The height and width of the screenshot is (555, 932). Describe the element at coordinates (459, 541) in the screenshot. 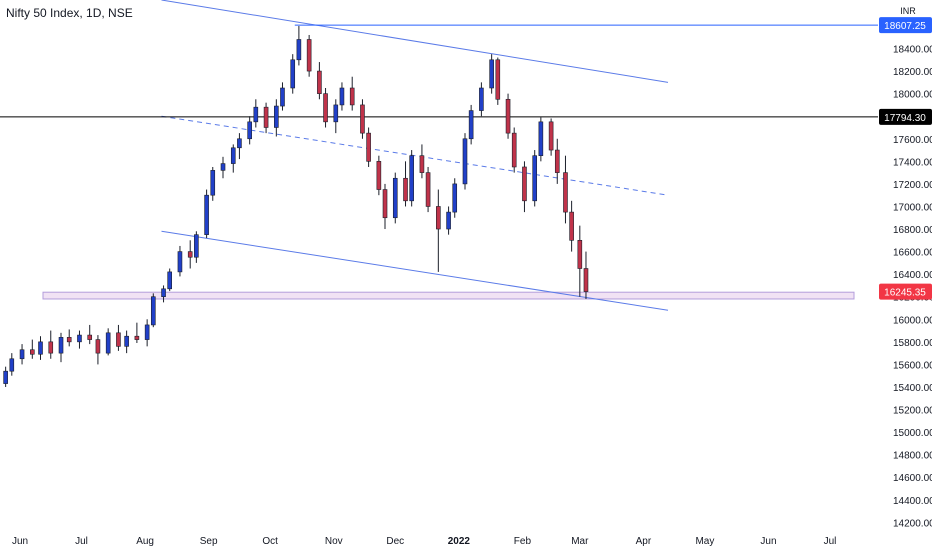

I see `x-tick-label: 2022` at that location.